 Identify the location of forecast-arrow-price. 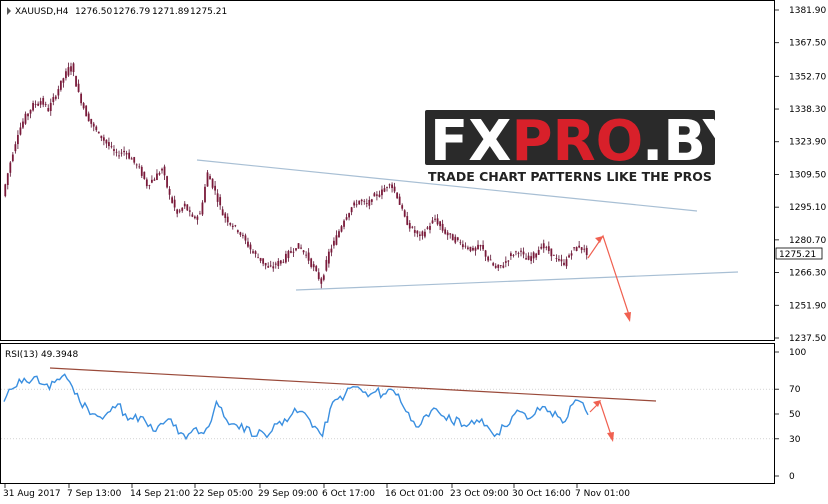
(609, 278).